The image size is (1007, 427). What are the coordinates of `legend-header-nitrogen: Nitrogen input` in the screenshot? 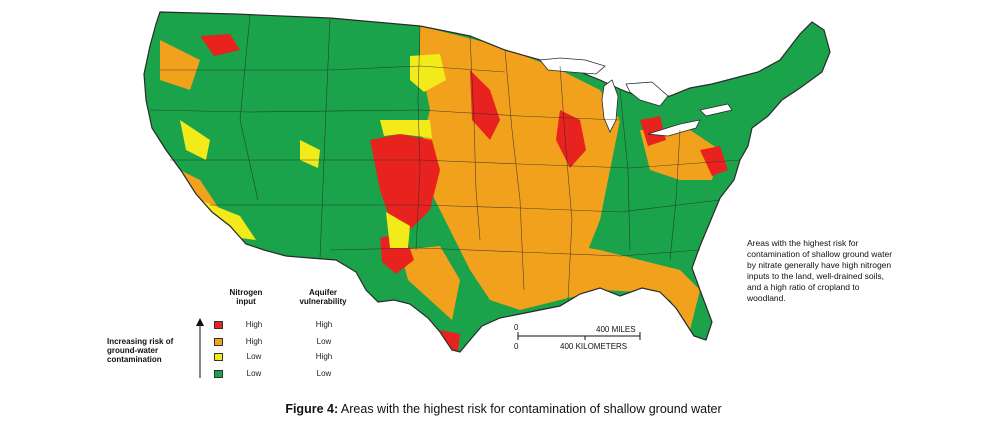 It's located at (246, 297).